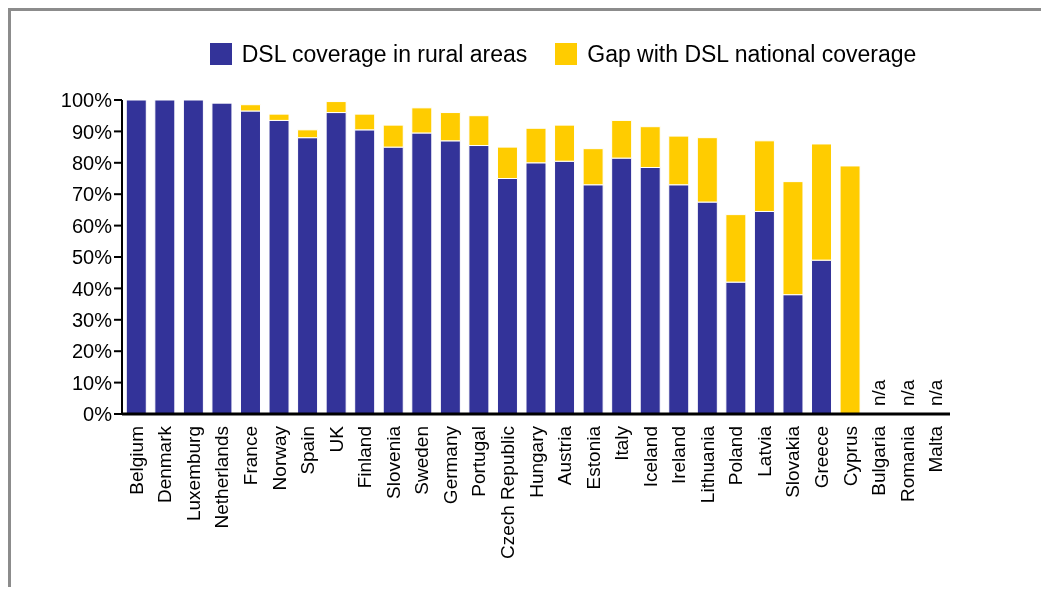 Image resolution: width=1044 pixels, height=595 pixels. What do you see at coordinates (222, 477) in the screenshot?
I see `x-tick-label: Netherlands` at bounding box center [222, 477].